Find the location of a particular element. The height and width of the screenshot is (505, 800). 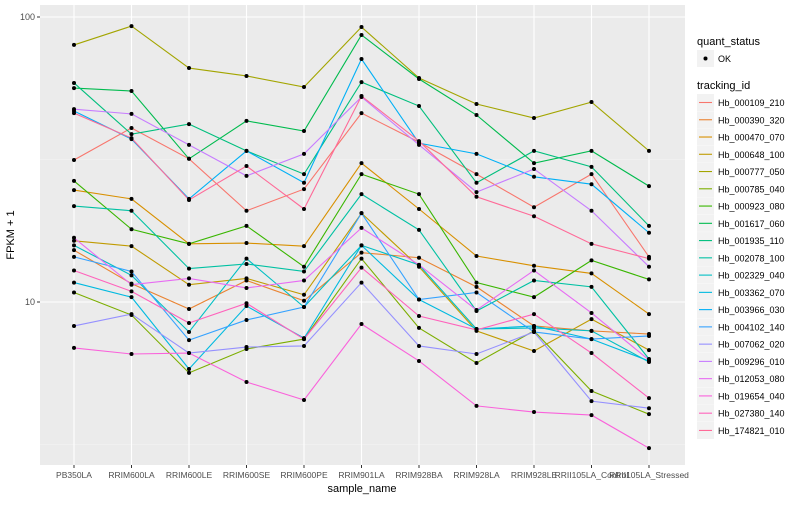

x-tick-label: RRIM928BA is located at coordinates (419, 475).